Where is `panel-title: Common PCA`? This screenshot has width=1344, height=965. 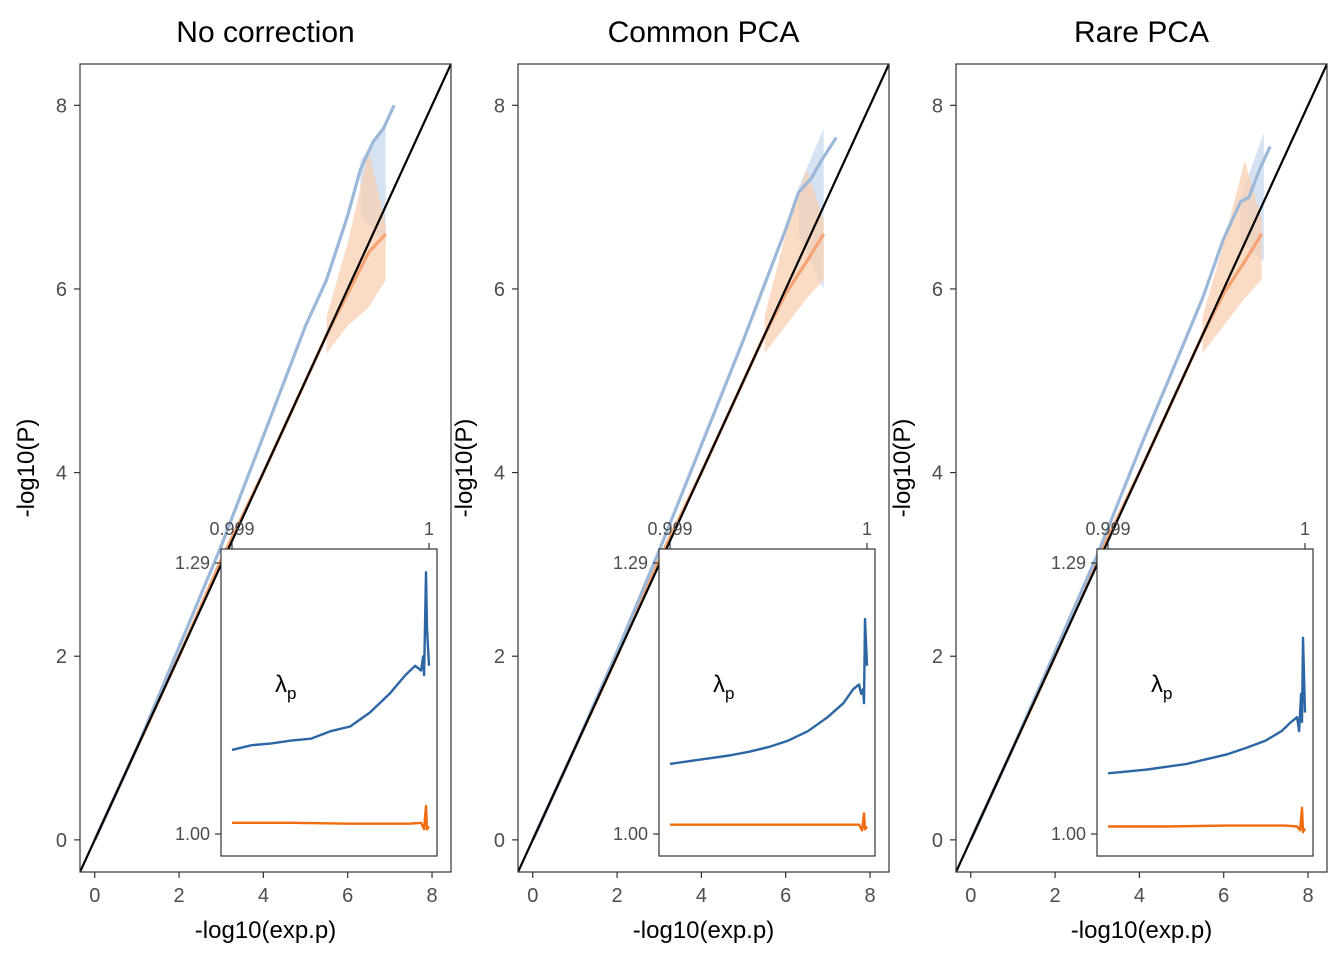 panel-title: Common PCA is located at coordinates (704, 32).